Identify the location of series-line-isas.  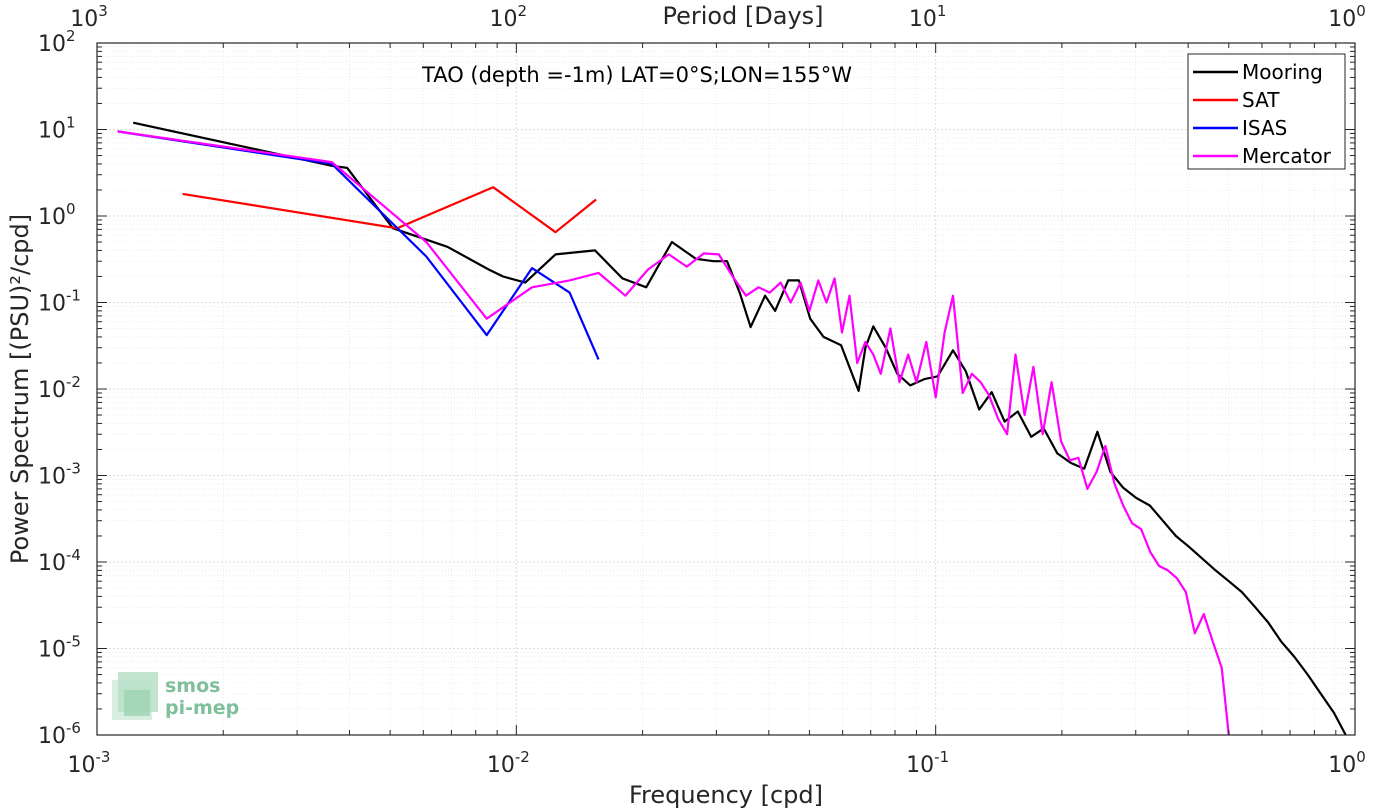
(358, 245).